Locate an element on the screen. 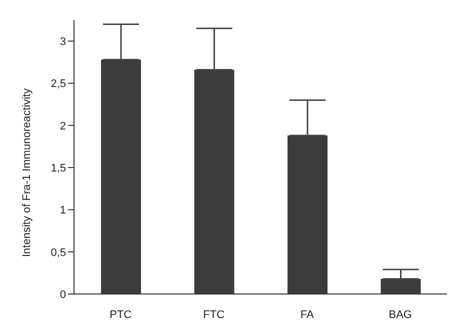 The image size is (465, 336). y-tick-label: 1 is located at coordinates (63, 210).